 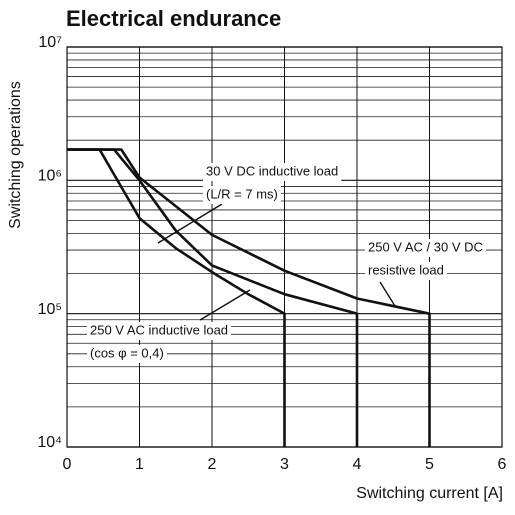 What do you see at coordinates (50, 309) in the screenshot?
I see `y-tick-label: 10⁵` at bounding box center [50, 309].